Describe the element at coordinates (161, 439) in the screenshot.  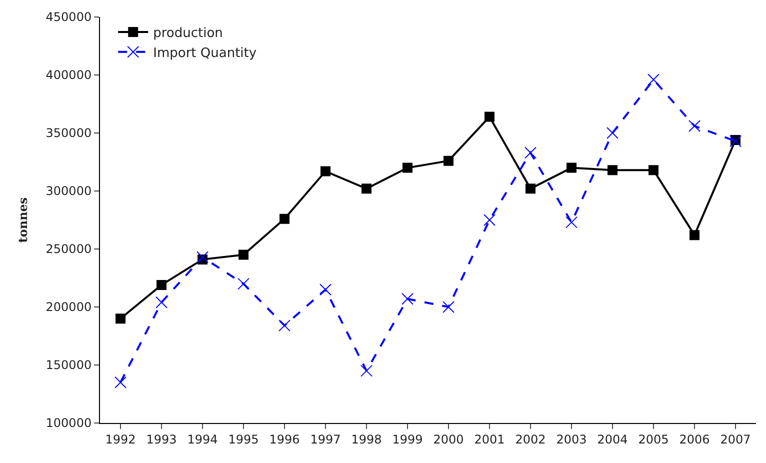
I see `x-tick-label: 1993` at that location.